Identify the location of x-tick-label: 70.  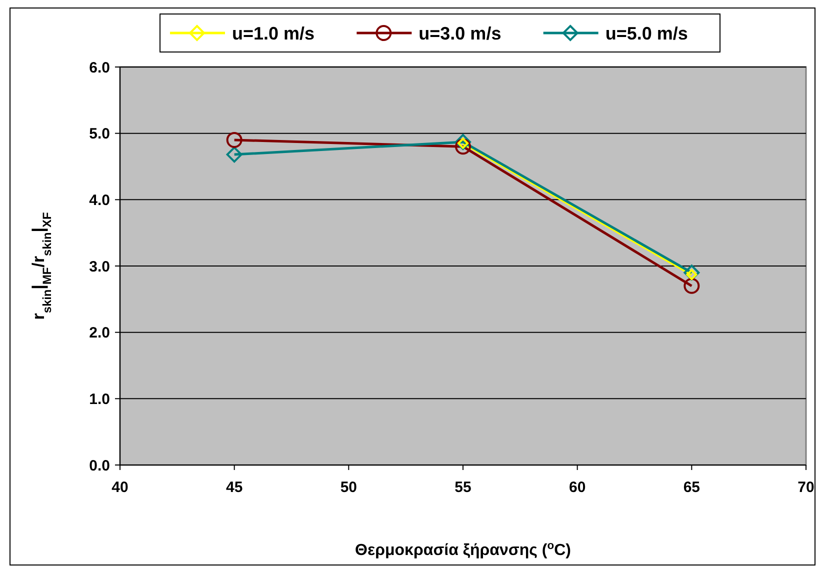
(806, 487).